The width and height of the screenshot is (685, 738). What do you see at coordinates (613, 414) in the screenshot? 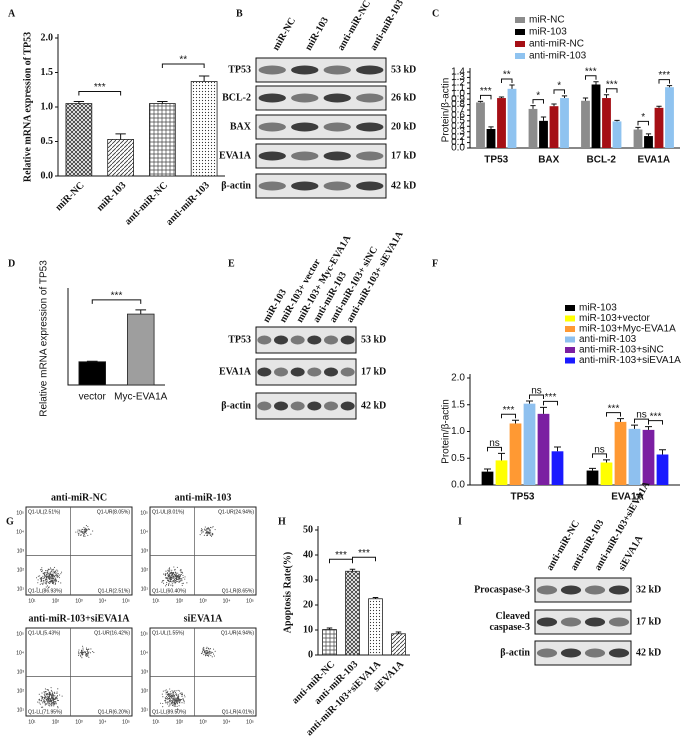
I see `significance-bracket` at bounding box center [613, 414].